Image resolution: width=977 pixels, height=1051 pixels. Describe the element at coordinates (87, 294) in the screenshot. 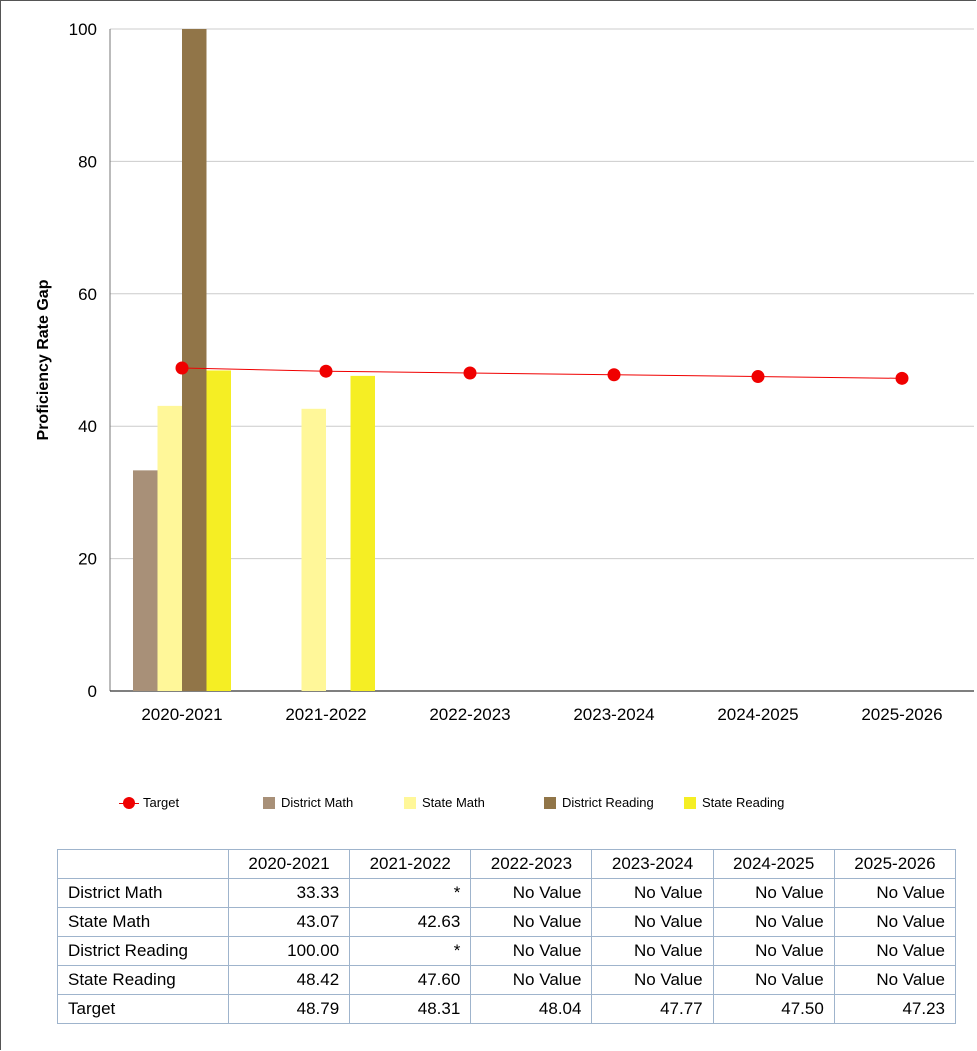

I see `y-tick-label: 60` at that location.